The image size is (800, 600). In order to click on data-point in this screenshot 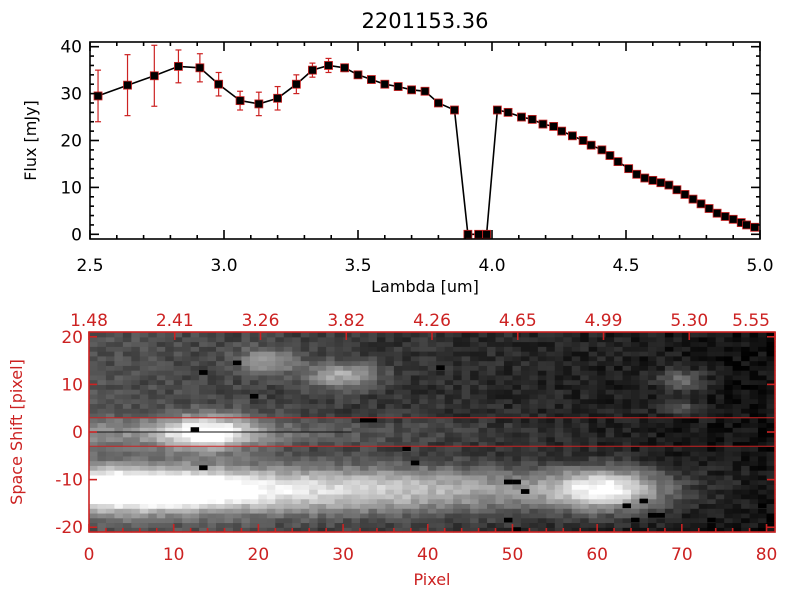, I will do `click(733, 219)`.